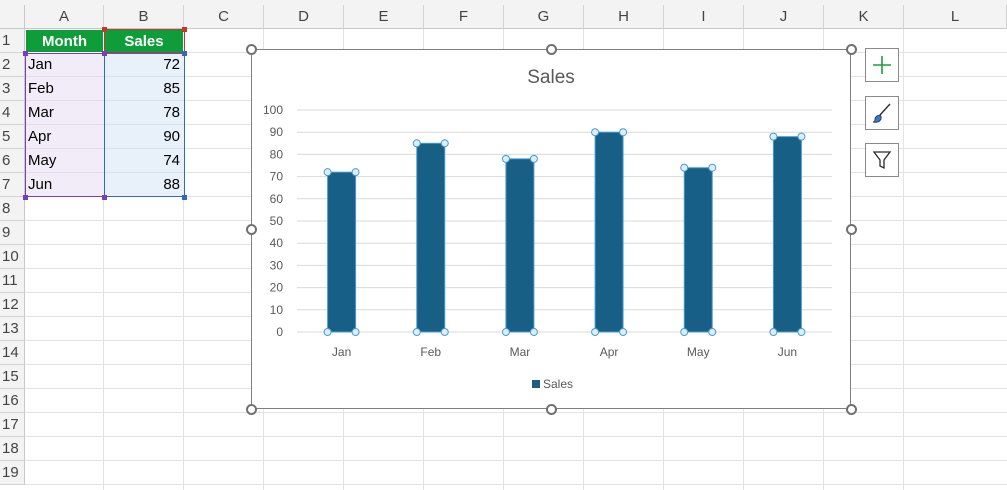  I want to click on column-header-j: J, so click(784, 17).